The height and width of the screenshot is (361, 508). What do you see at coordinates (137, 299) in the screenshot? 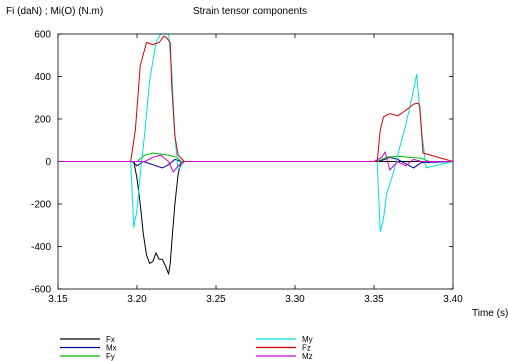
I see `x-tick-label: 3.20` at bounding box center [137, 299].